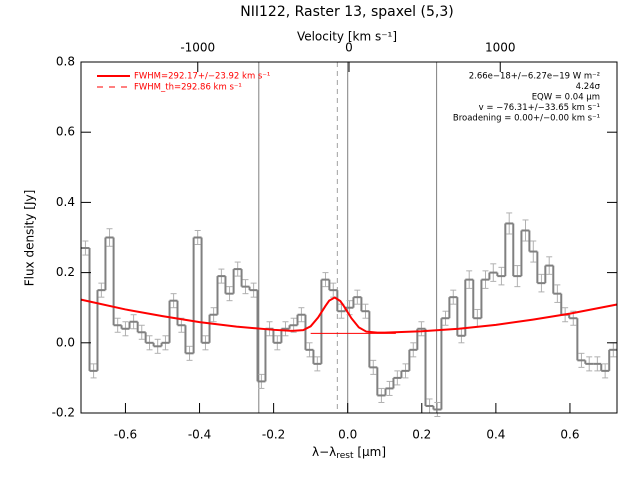 This screenshot has width=640, height=480. I want to click on annotation: EQW = 0.04 μm, so click(566, 98).